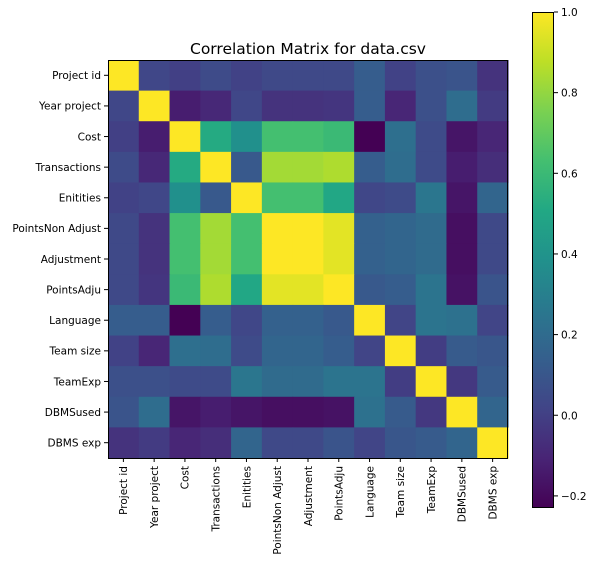 This screenshot has height=568, width=598. I want to click on colorbar-tick-label: −0.2, so click(574, 497).